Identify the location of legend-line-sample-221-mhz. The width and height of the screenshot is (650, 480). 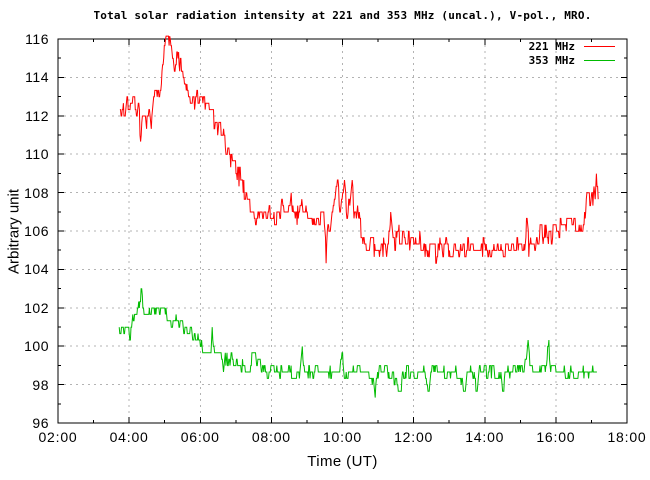
(599, 46).